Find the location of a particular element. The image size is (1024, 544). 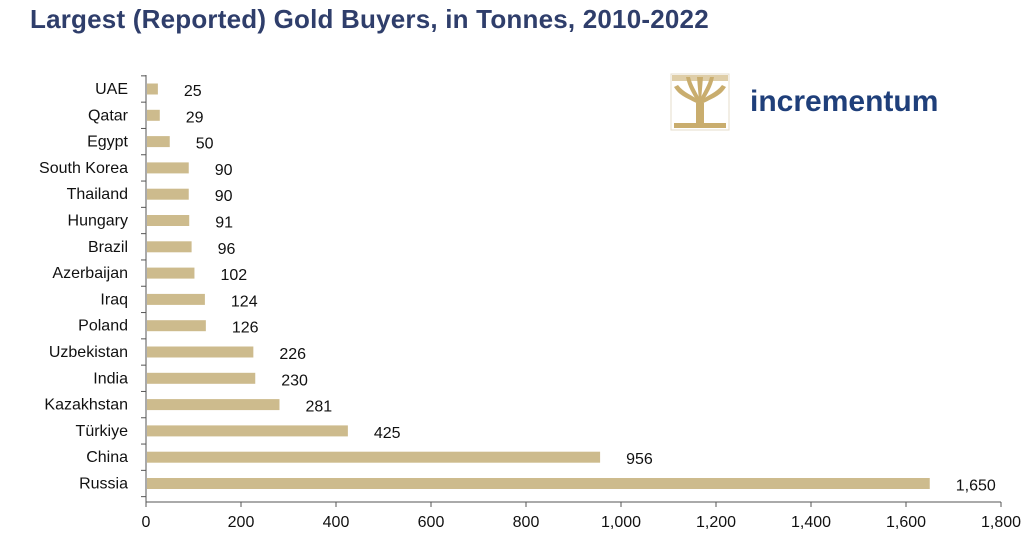

category-label: Qatar is located at coordinates (108, 115).